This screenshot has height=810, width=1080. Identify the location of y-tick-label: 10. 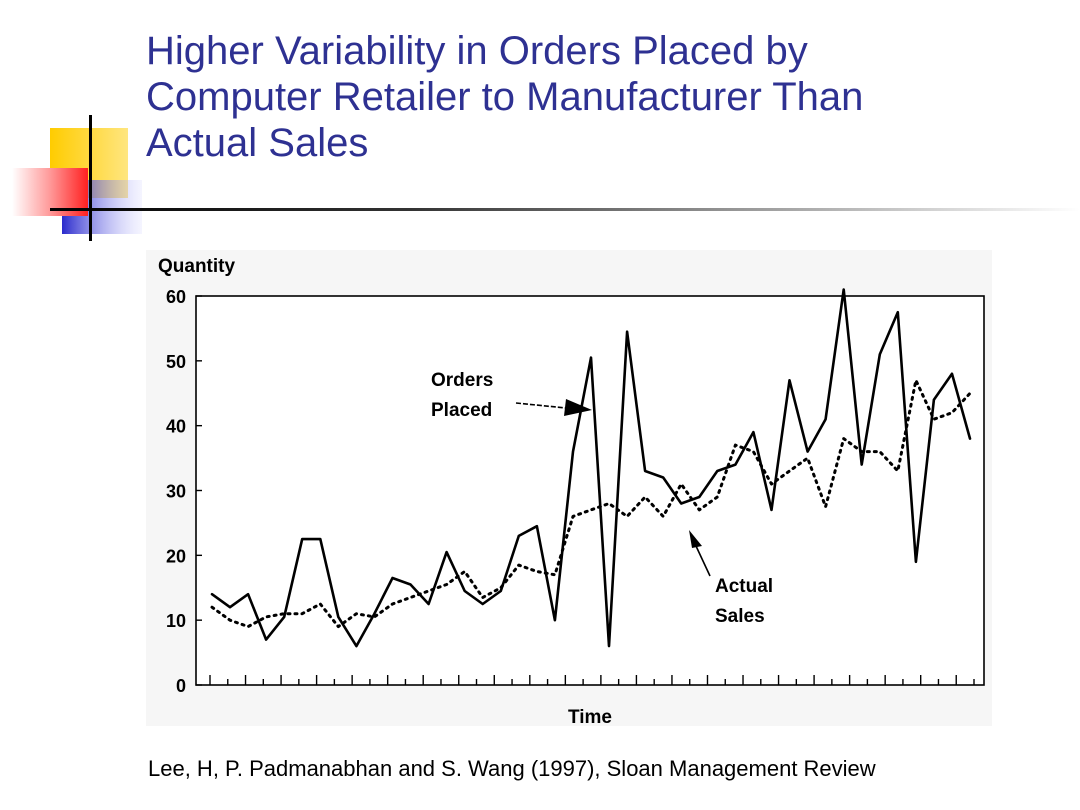
(176, 621).